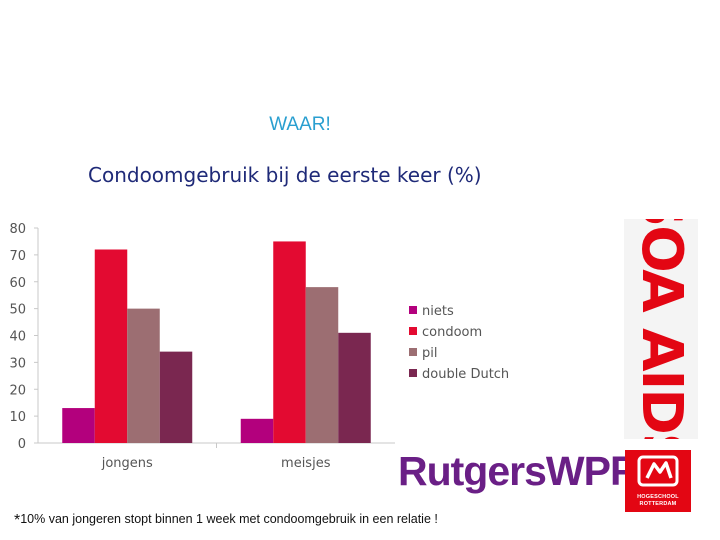 This screenshot has width=720, height=540. Describe the element at coordinates (17, 337) in the screenshot. I see `y-tick-label: 40` at that location.